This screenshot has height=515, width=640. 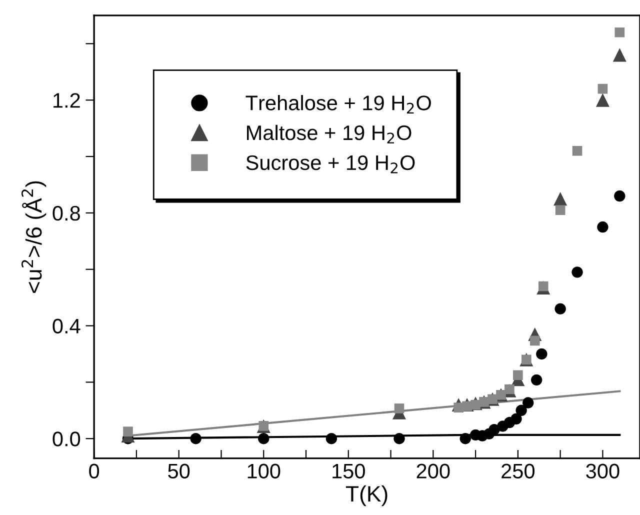 What do you see at coordinates (264, 471) in the screenshot?
I see `x-tick-label: 100` at bounding box center [264, 471].